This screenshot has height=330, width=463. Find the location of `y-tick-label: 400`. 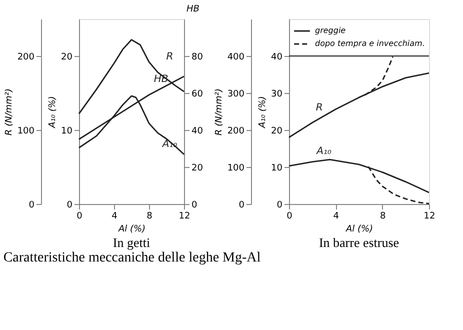

y-tick-label: 400 is located at coordinates (236, 57).